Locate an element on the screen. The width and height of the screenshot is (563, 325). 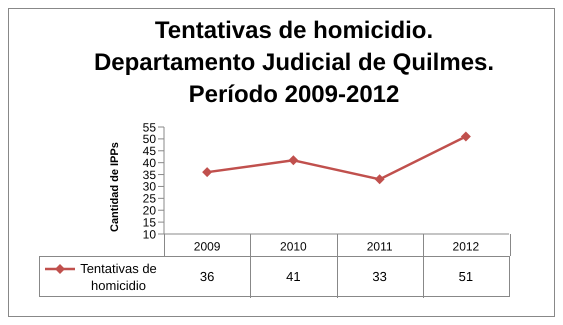
y-tick-label: 25 is located at coordinates (149, 199).